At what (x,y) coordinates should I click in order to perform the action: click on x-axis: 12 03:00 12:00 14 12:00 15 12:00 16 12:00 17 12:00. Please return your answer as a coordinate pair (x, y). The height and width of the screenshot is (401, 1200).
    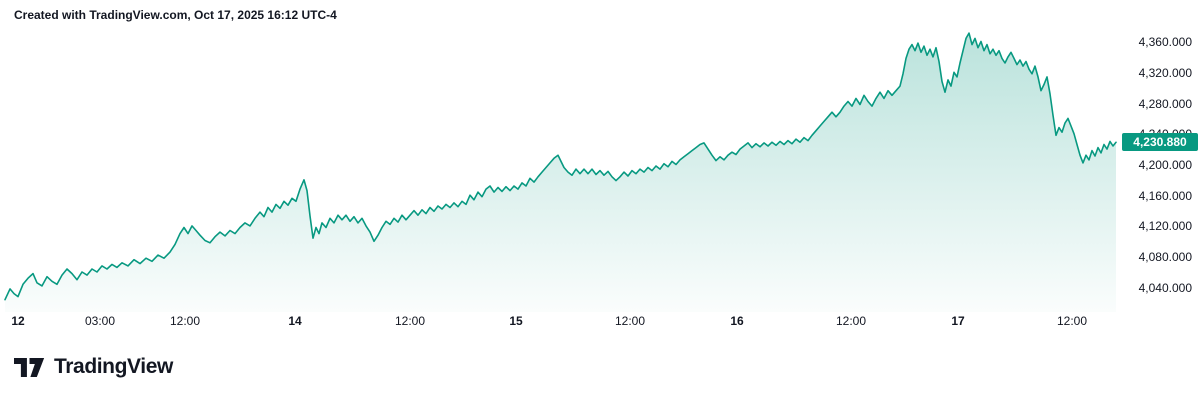
    Looking at the image, I should click on (560, 323).